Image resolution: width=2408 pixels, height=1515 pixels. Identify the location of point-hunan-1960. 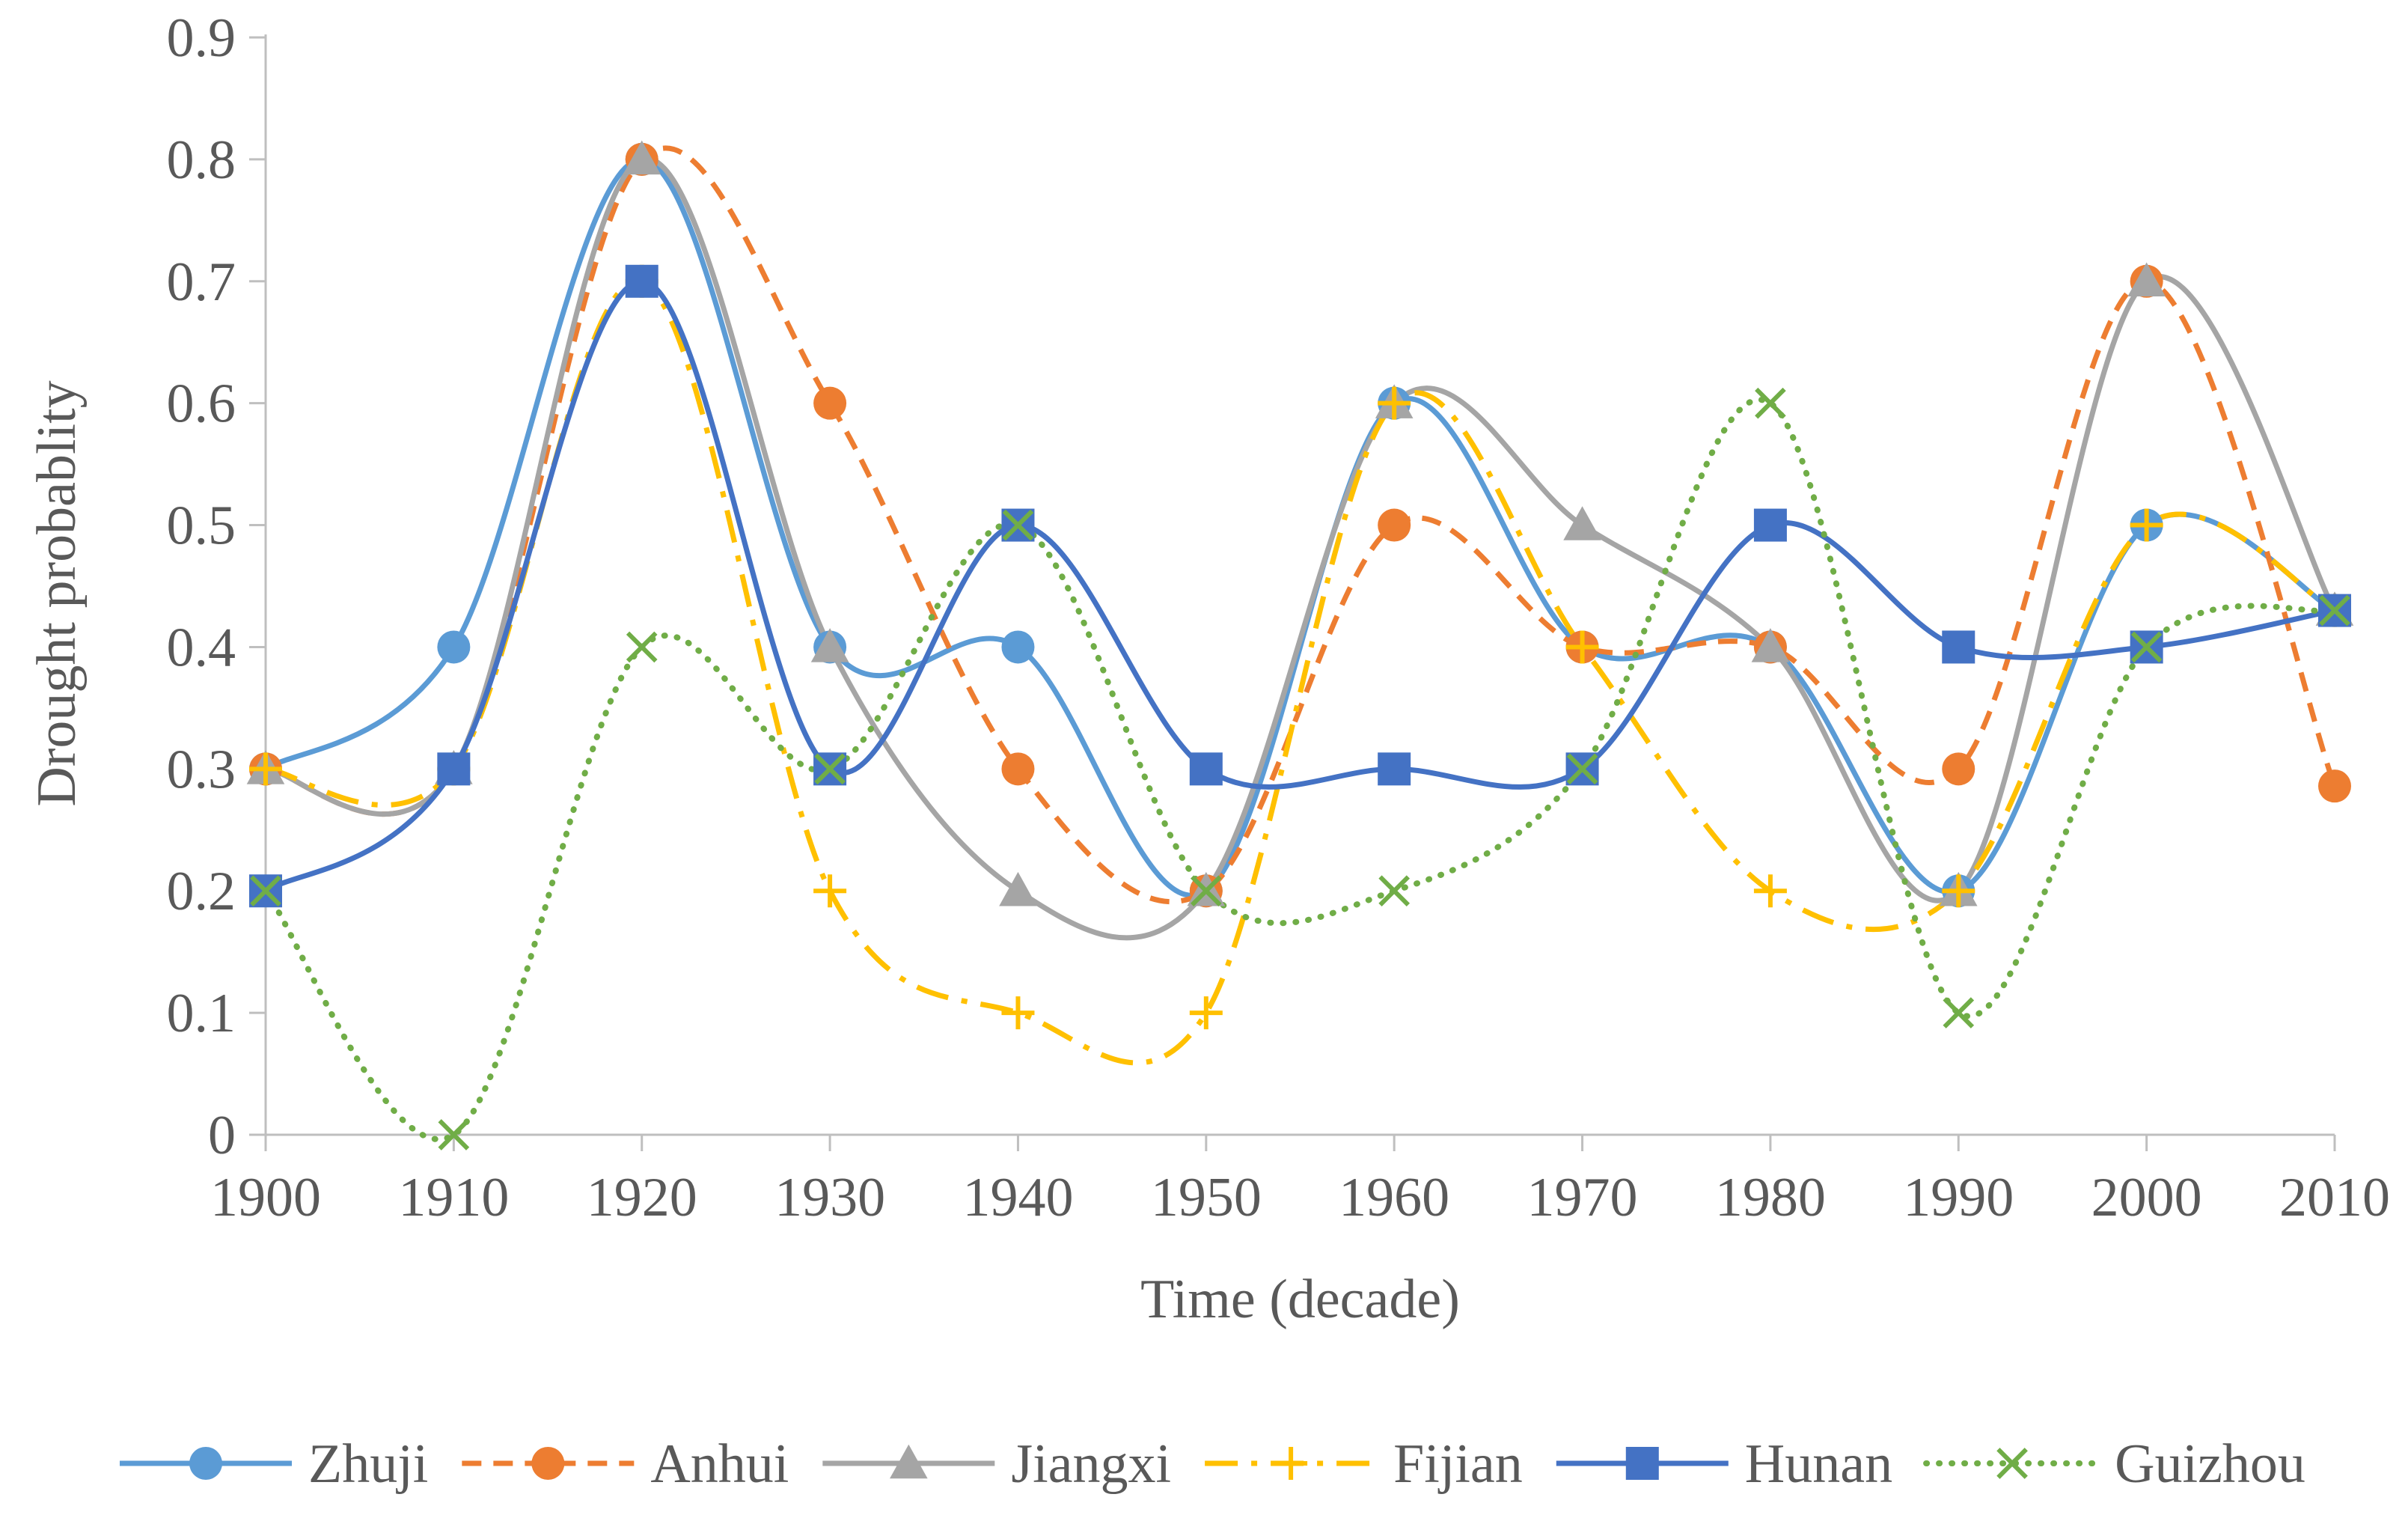
(1394, 769).